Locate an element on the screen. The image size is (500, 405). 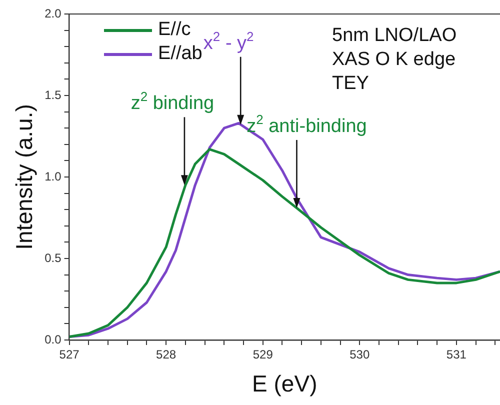
legend-label: E//ab is located at coordinates (180, 54).